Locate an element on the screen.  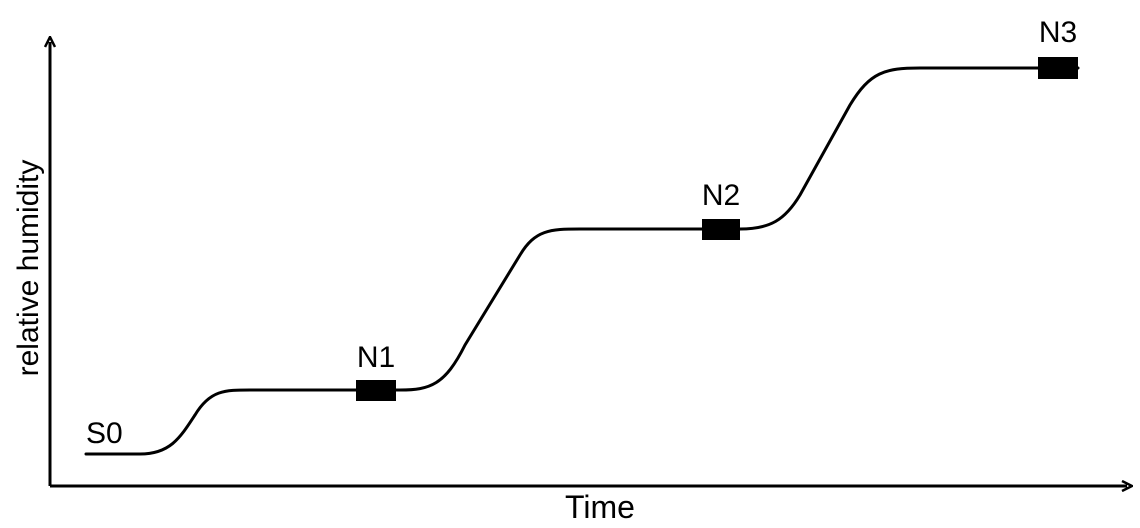
stage-label-n1: N1 is located at coordinates (376, 357).